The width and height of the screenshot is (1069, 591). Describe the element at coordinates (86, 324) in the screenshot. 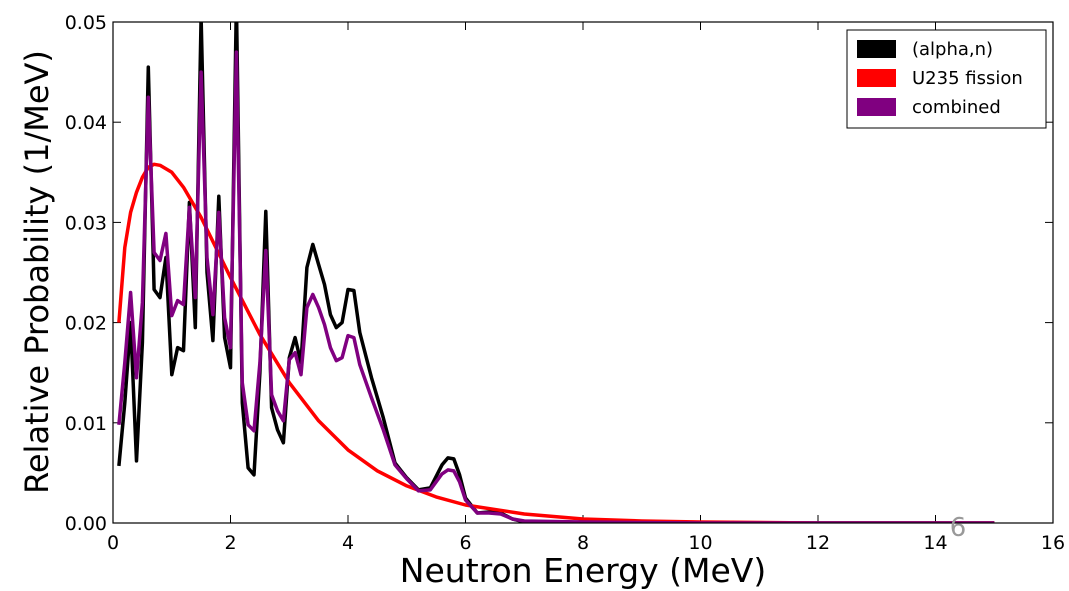

I see `y-tick-label: 0.02` at that location.